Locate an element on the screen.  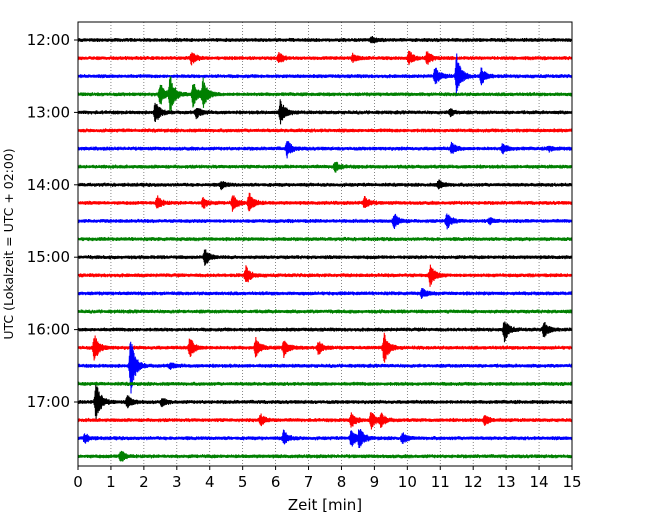
y-tick-label: 16:00 is located at coordinates (48, 330).